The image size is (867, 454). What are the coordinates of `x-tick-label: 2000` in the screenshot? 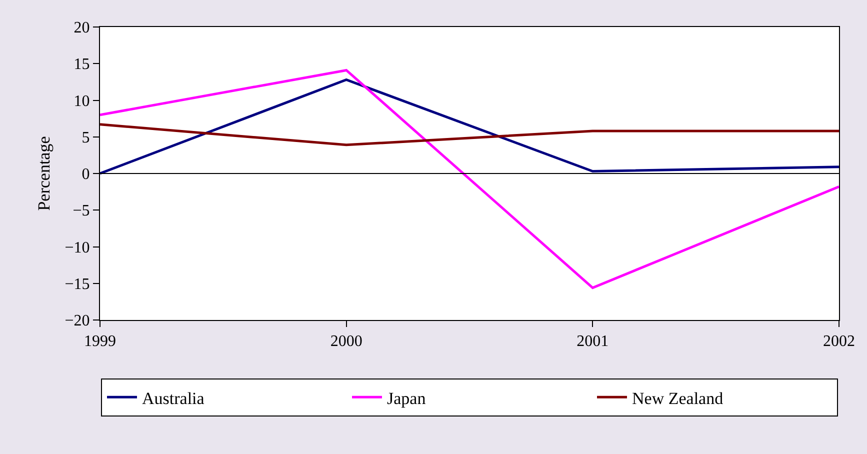 It's located at (346, 341).